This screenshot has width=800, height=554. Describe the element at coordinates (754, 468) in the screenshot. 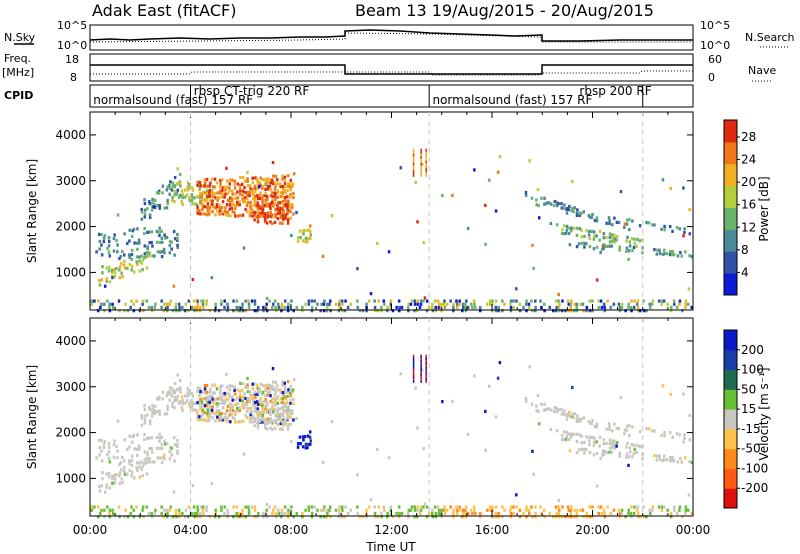

I see `colorbar-tick-label: -100` at that location.